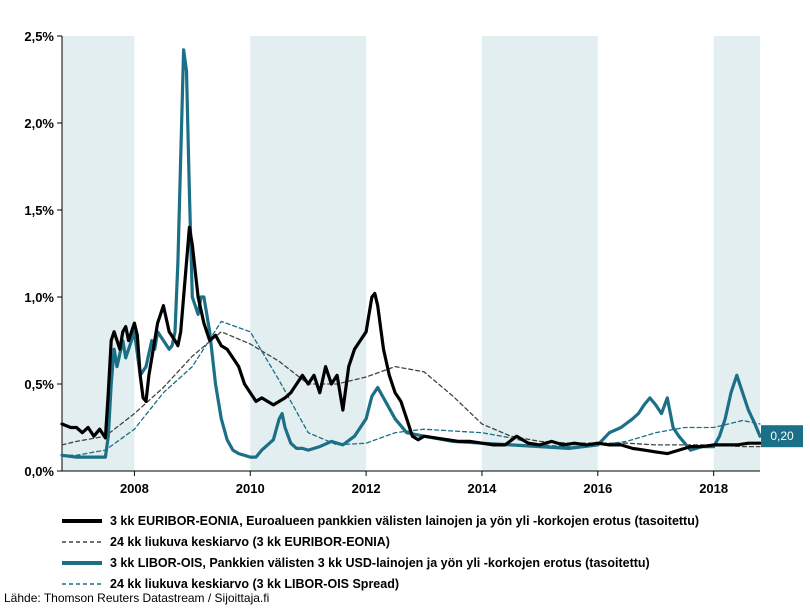 The width and height of the screenshot is (810, 608). I want to click on y-tick-label: 0,0%, so click(39, 471).